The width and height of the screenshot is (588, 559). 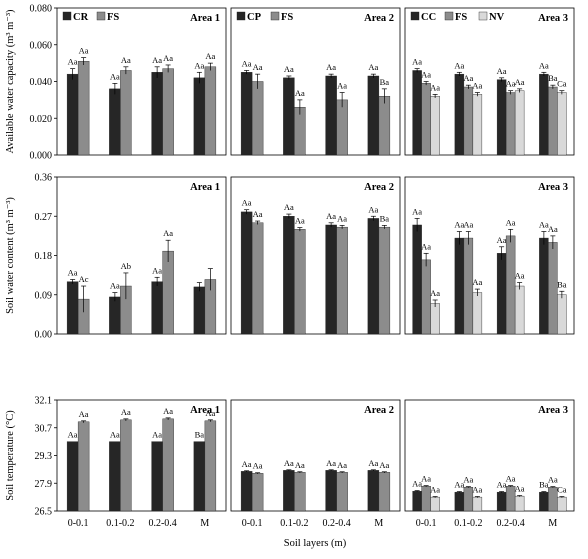 What do you see at coordinates (461, 17) in the screenshot?
I see `legend-label: FS` at bounding box center [461, 17].